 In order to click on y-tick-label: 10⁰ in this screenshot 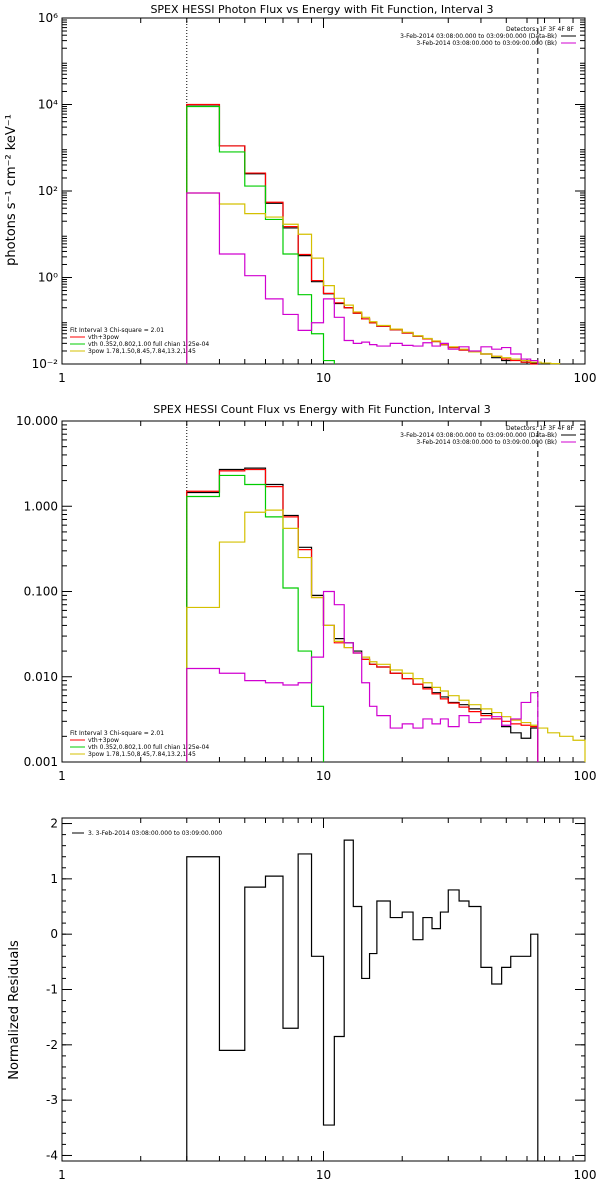, I will do `click(48, 278)`.